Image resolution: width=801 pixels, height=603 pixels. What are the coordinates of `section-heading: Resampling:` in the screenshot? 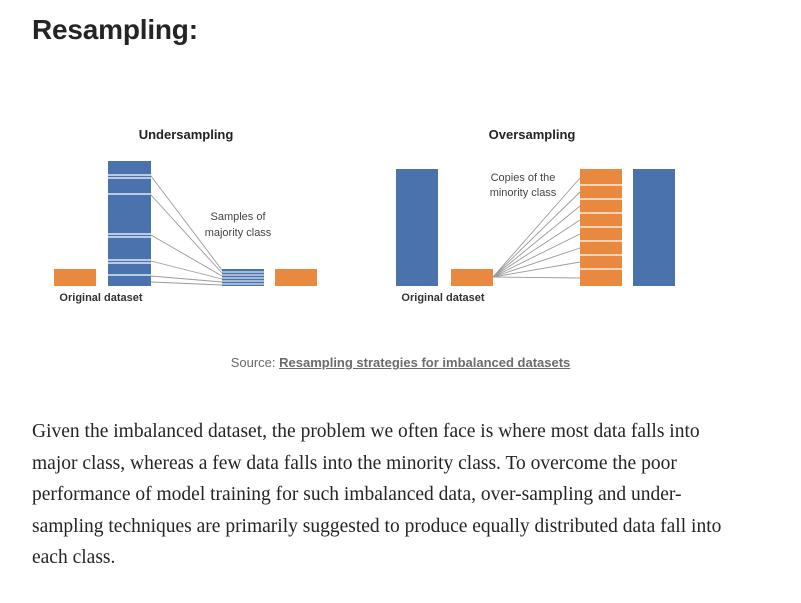 It's located at (115, 29).